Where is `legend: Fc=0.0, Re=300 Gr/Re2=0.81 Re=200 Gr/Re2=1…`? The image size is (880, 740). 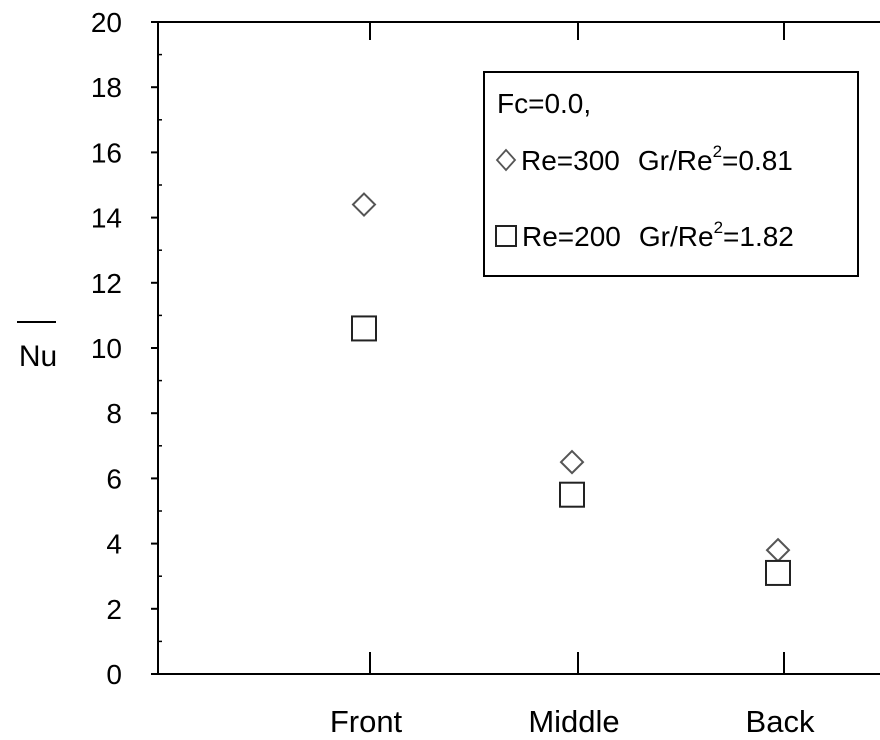 legend: Fc=0.0, Re=300 Gr/Re2=0.81 Re=200 Gr/Re2=1… is located at coordinates (671, 174).